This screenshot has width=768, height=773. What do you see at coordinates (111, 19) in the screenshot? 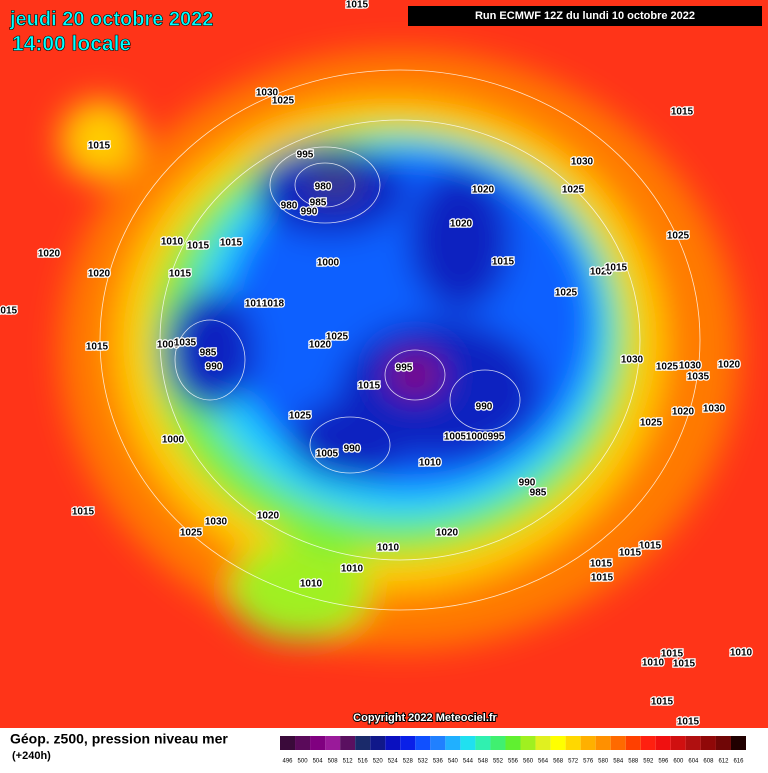
I see `title: jeudi 20 octobre 2022` at bounding box center [111, 19].